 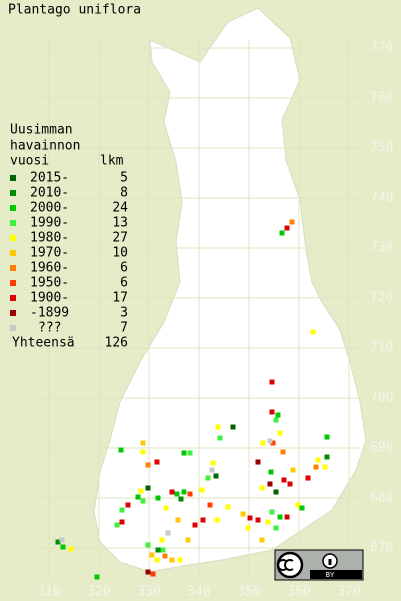 I want to click on legend-count: 3, so click(x=124, y=313).